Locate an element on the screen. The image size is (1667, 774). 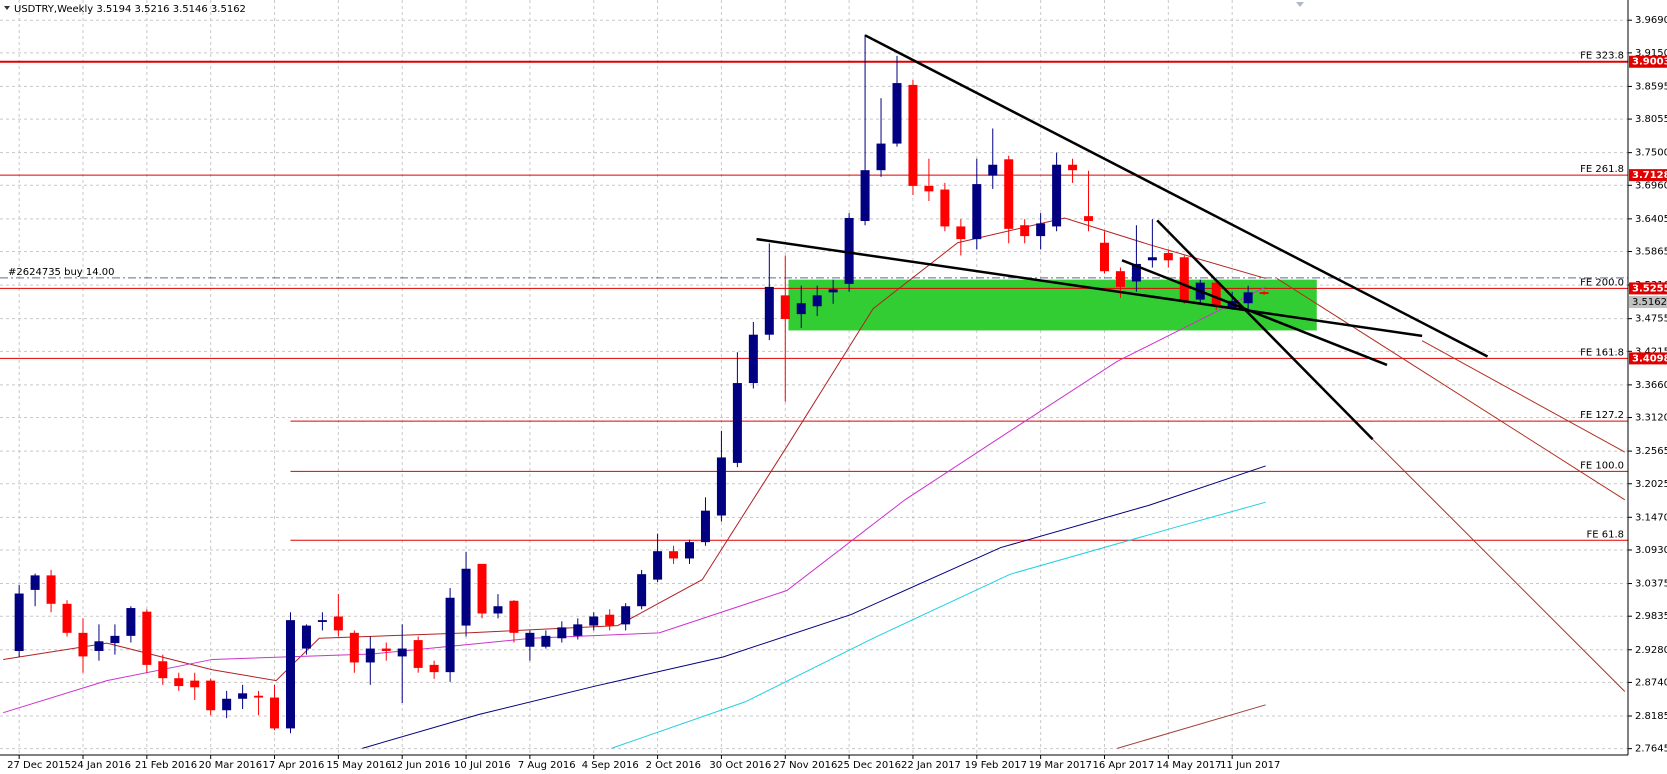
menu-arrow is located at coordinates (7, 8).